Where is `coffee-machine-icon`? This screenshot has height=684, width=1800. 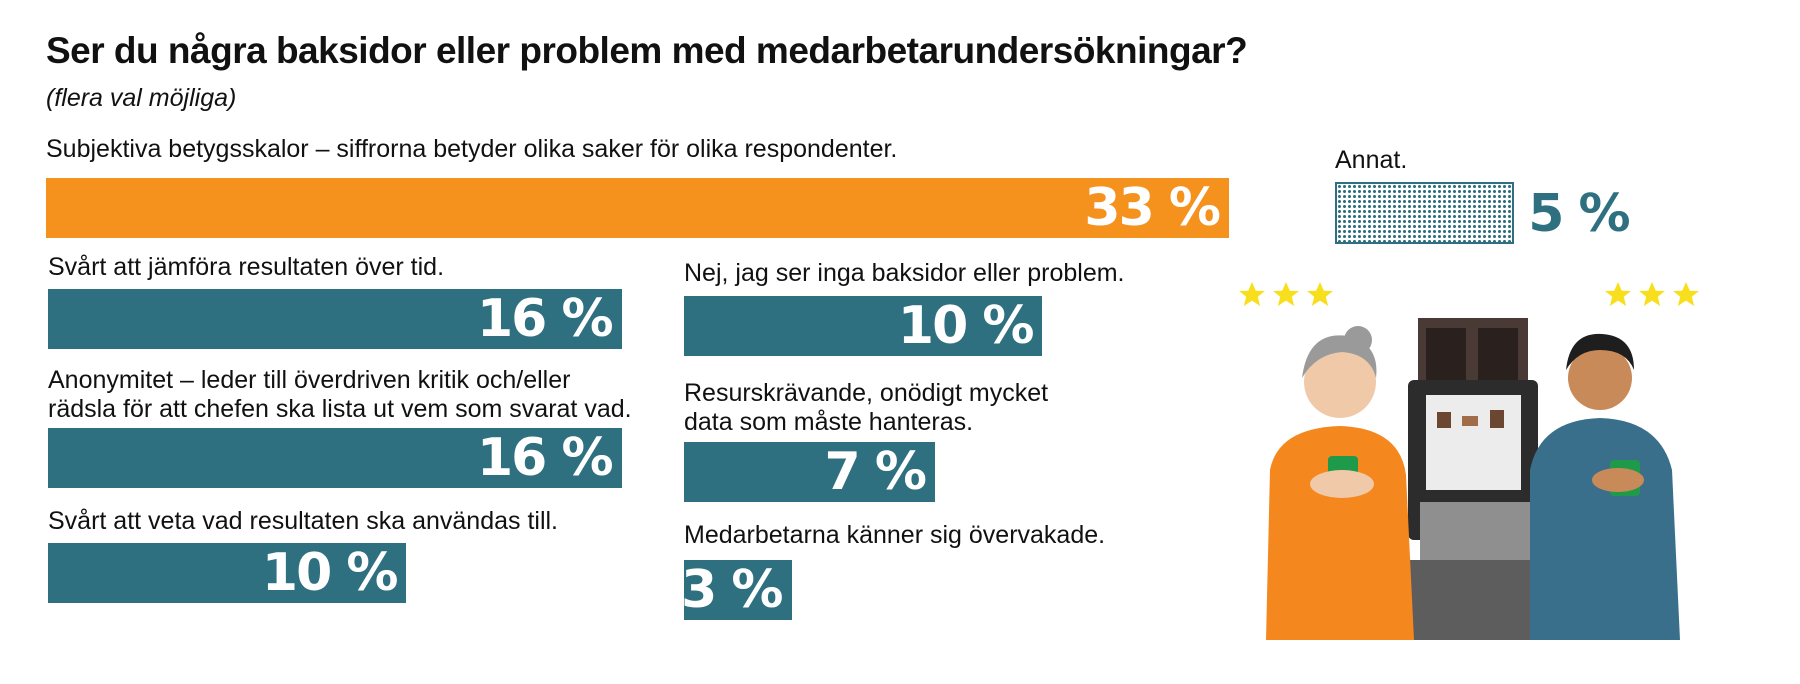 coffee-machine-icon is located at coordinates (1475, 479).